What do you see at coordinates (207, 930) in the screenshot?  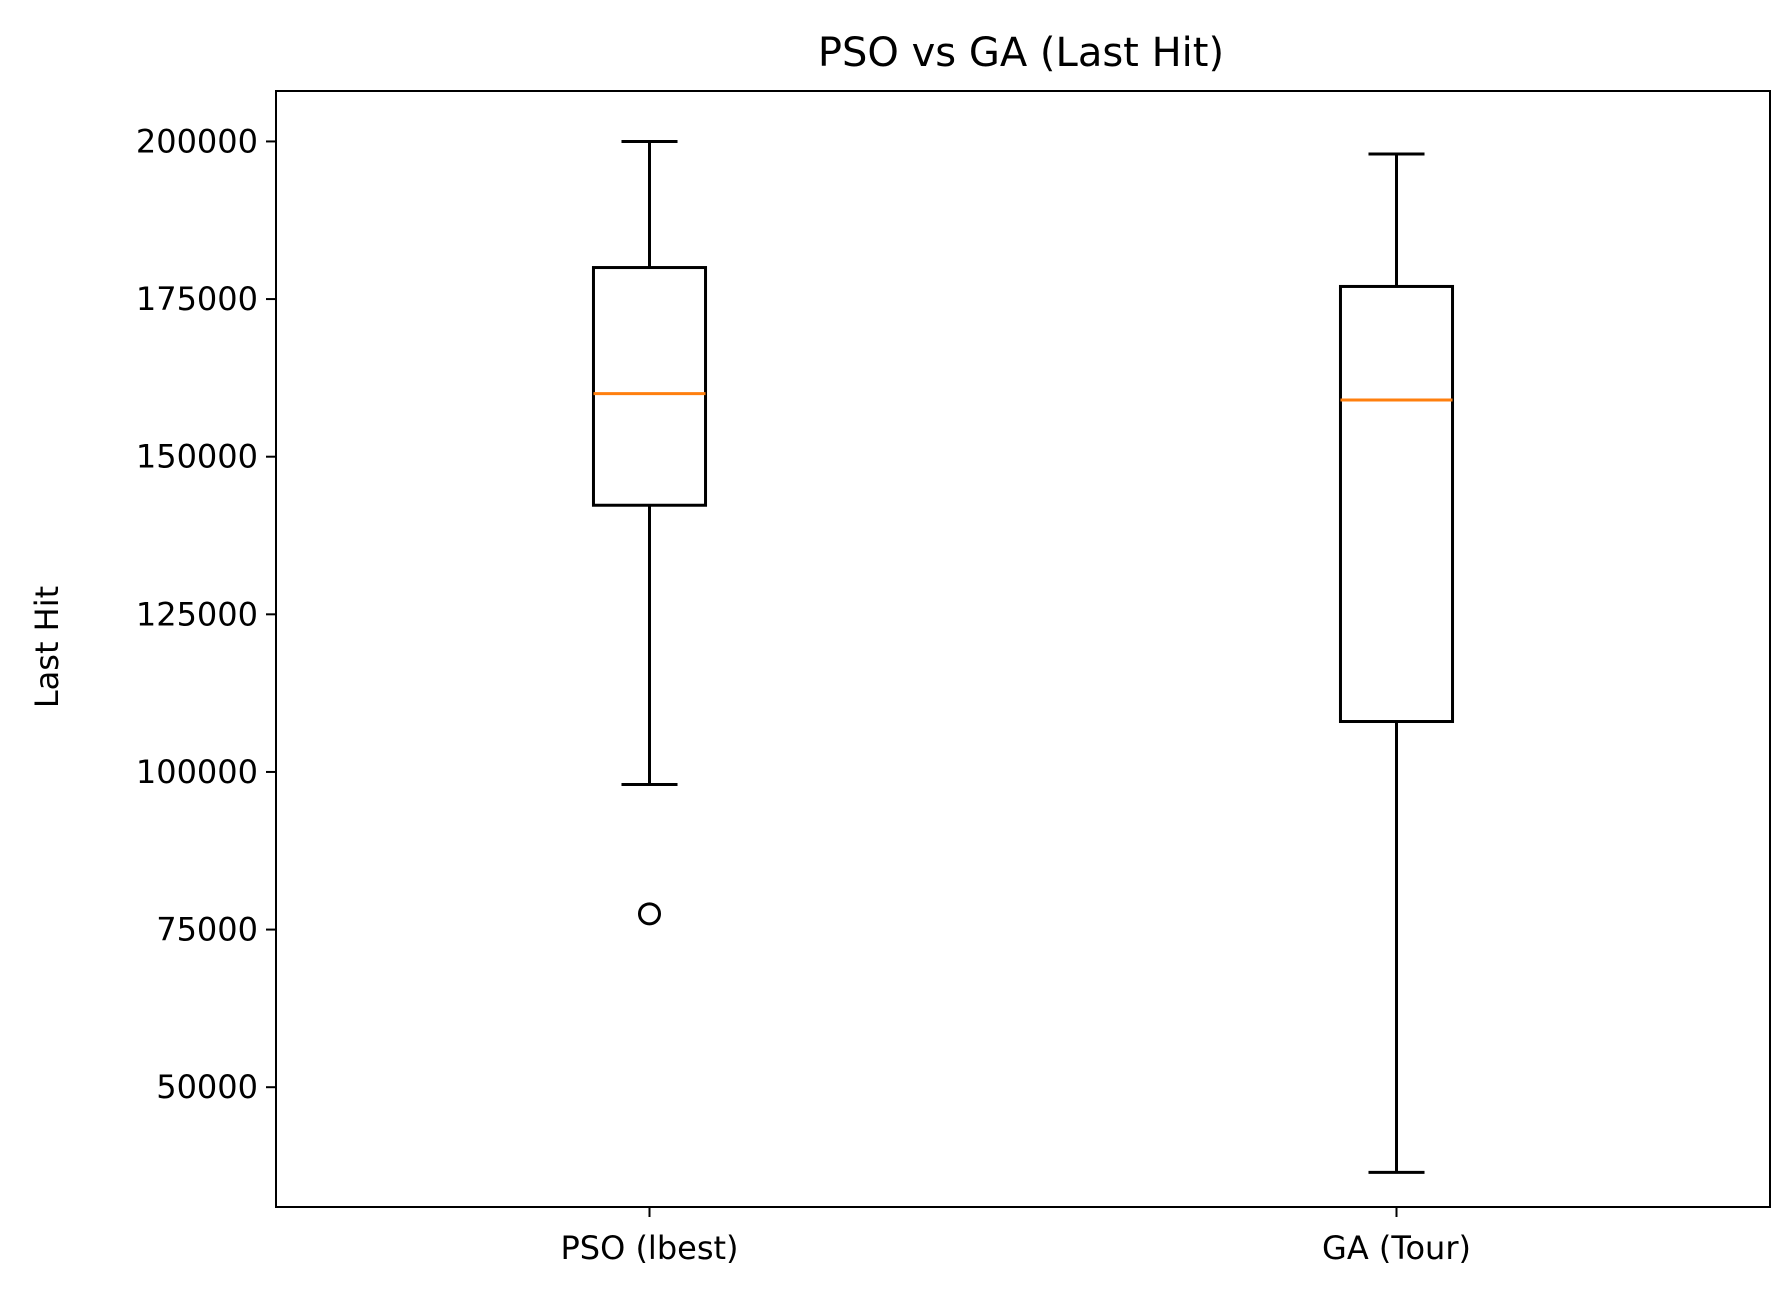 I see `y-tick-label: 75000` at bounding box center [207, 930].